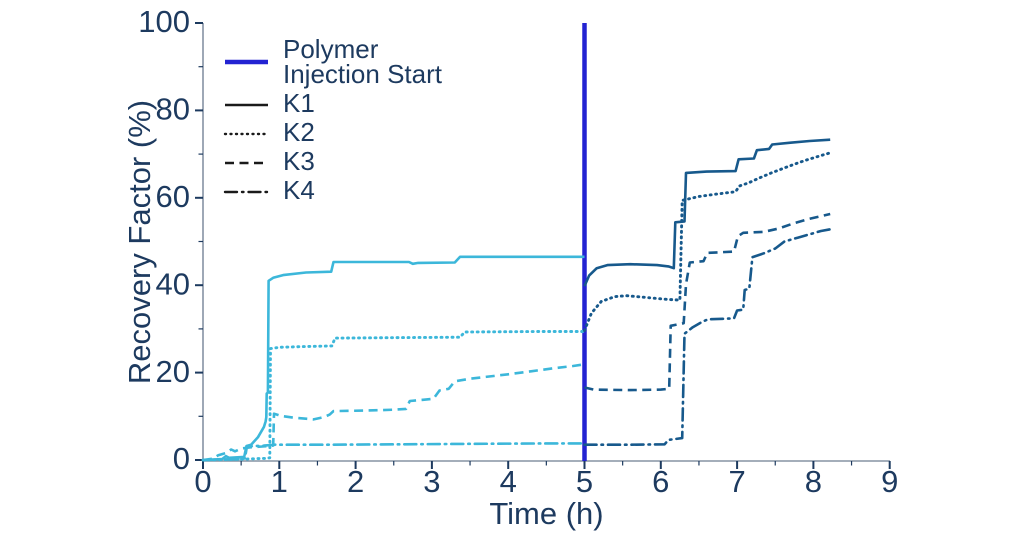  I want to click on y-axis-tick-label-20: 20, so click(173, 371).